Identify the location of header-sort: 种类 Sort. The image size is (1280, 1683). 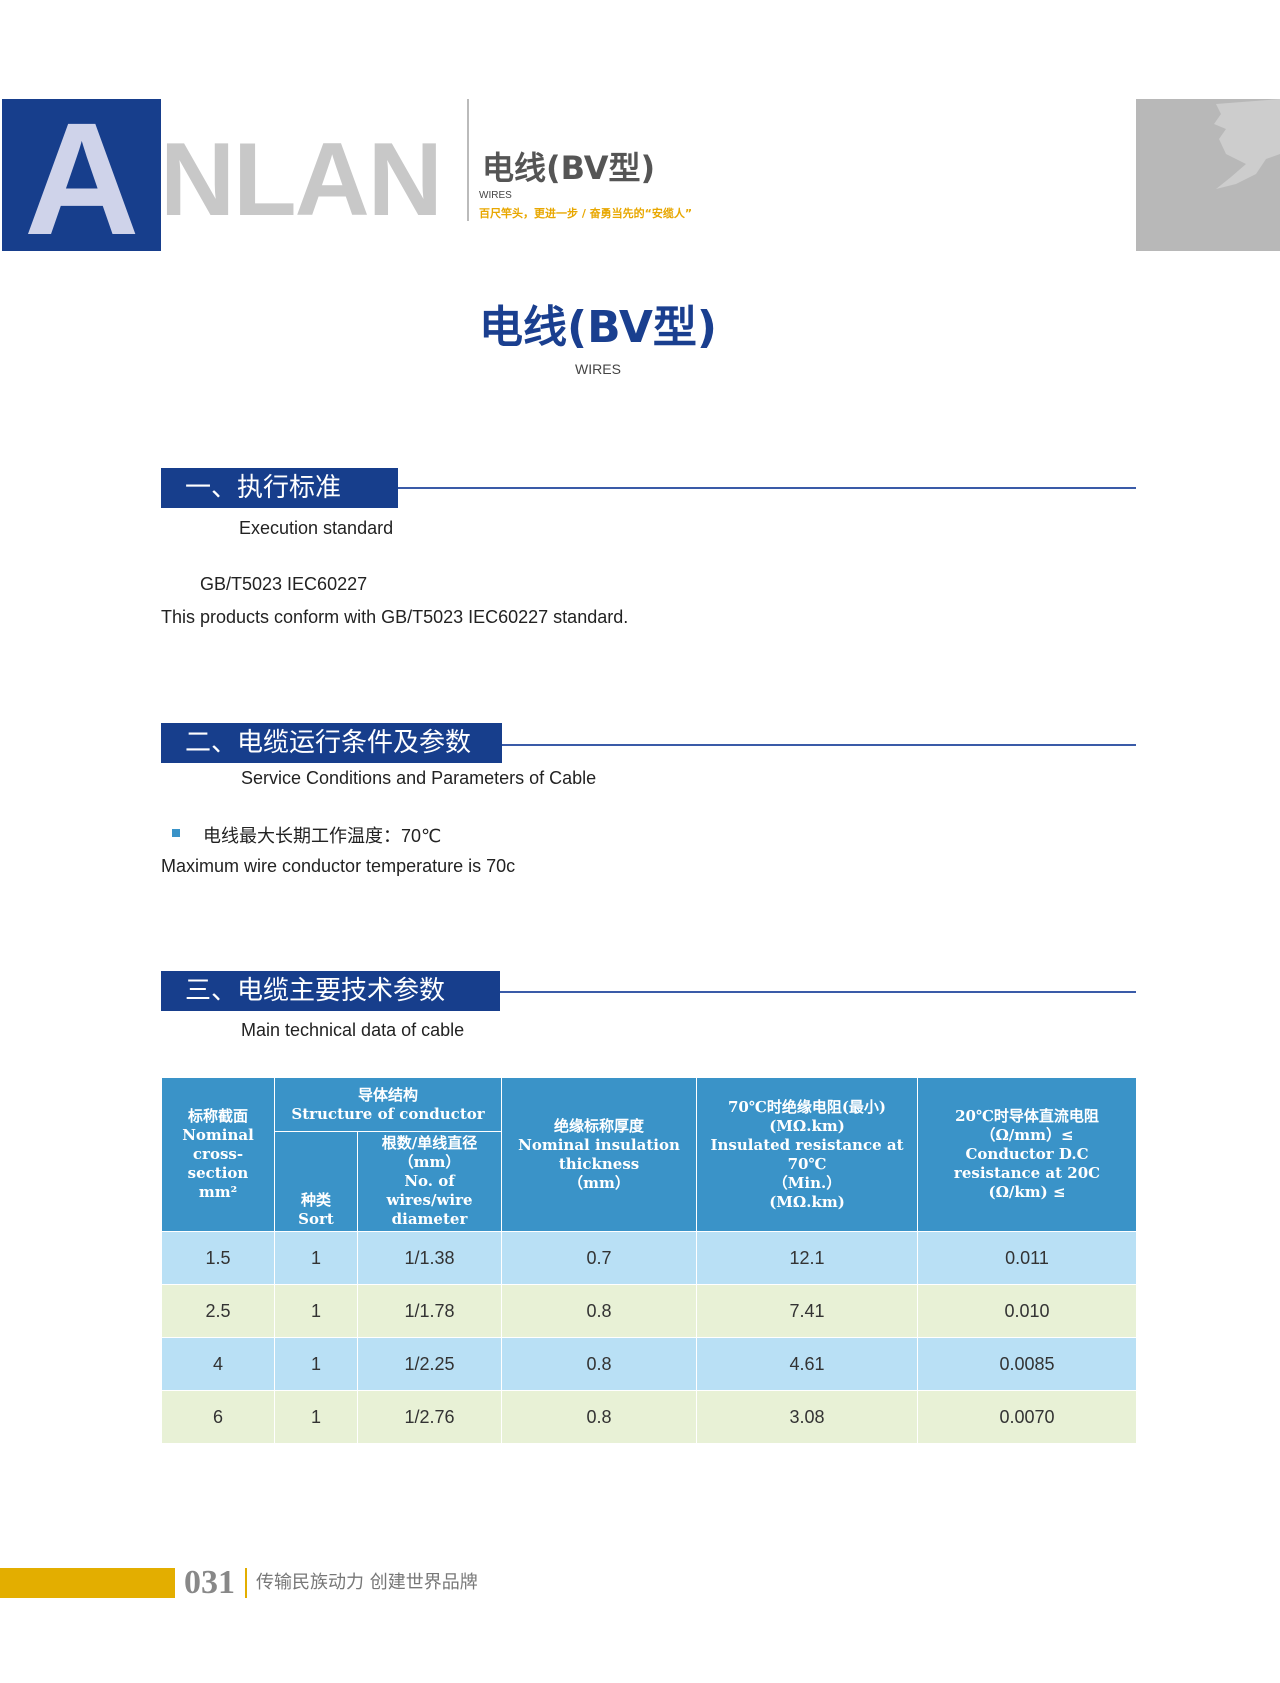
(316, 1181).